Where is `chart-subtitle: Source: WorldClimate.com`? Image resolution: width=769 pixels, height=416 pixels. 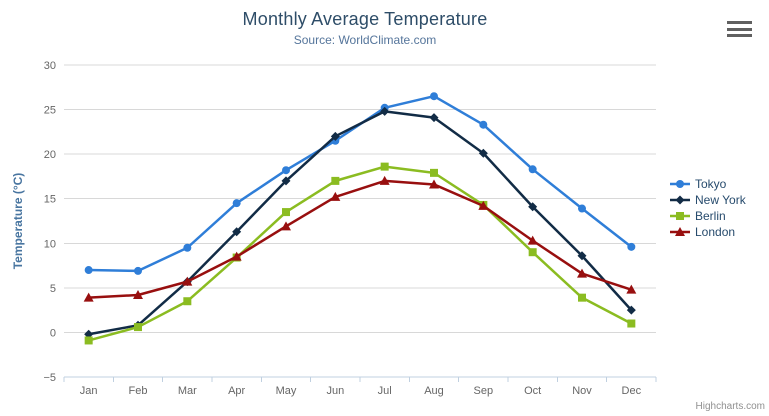 chart-subtitle: Source: WorldClimate.com is located at coordinates (365, 40).